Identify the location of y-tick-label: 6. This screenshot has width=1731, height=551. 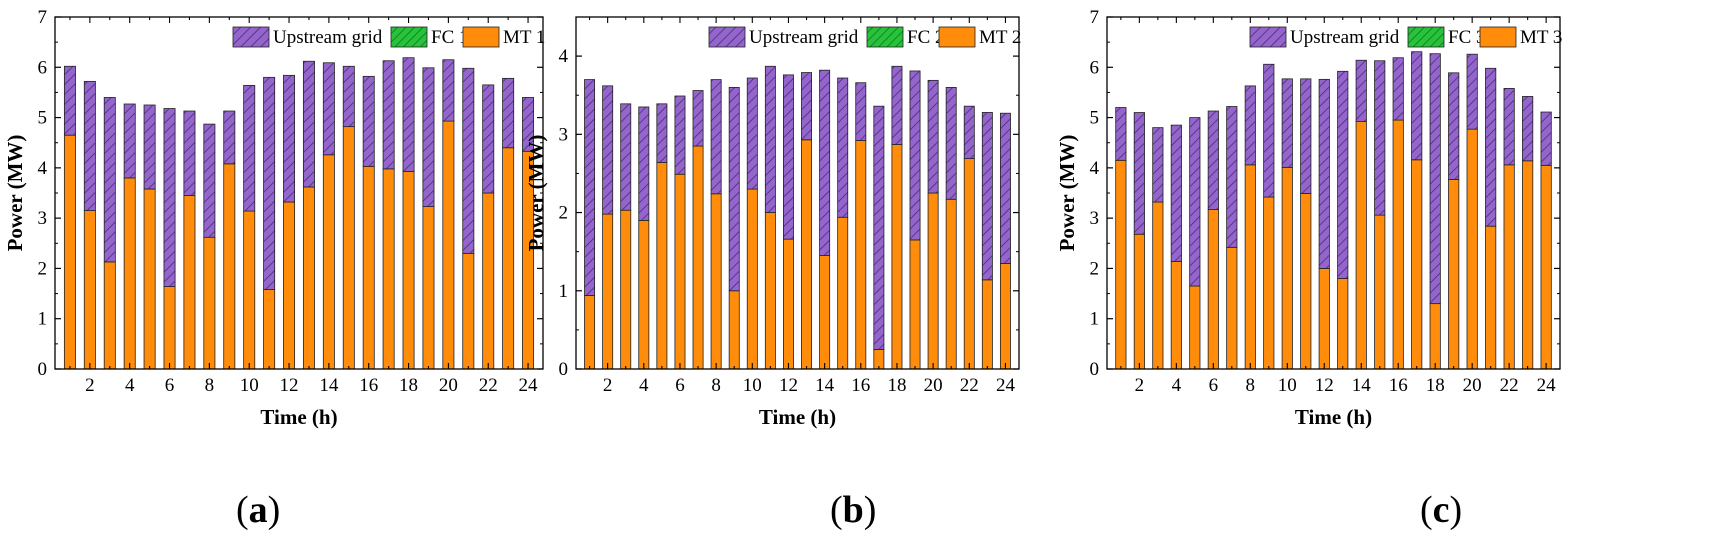
(1095, 67).